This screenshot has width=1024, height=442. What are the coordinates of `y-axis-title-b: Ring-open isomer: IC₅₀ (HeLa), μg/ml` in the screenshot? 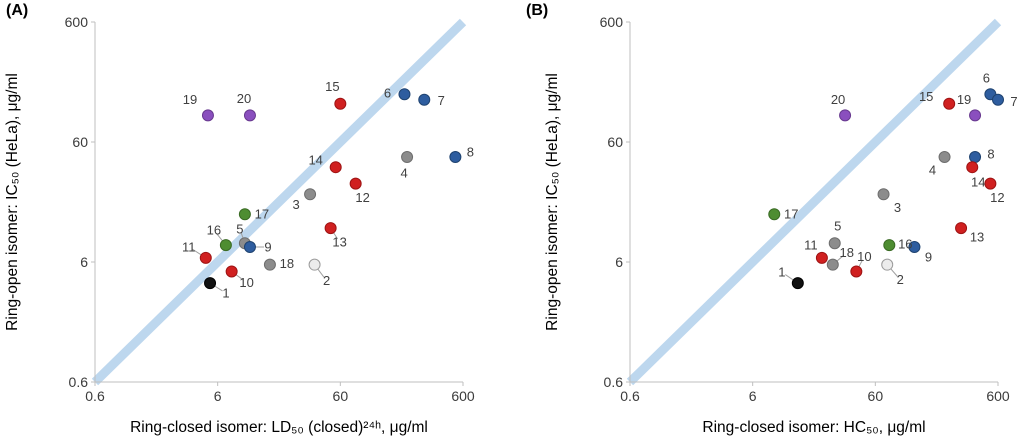 It's located at (552, 202).